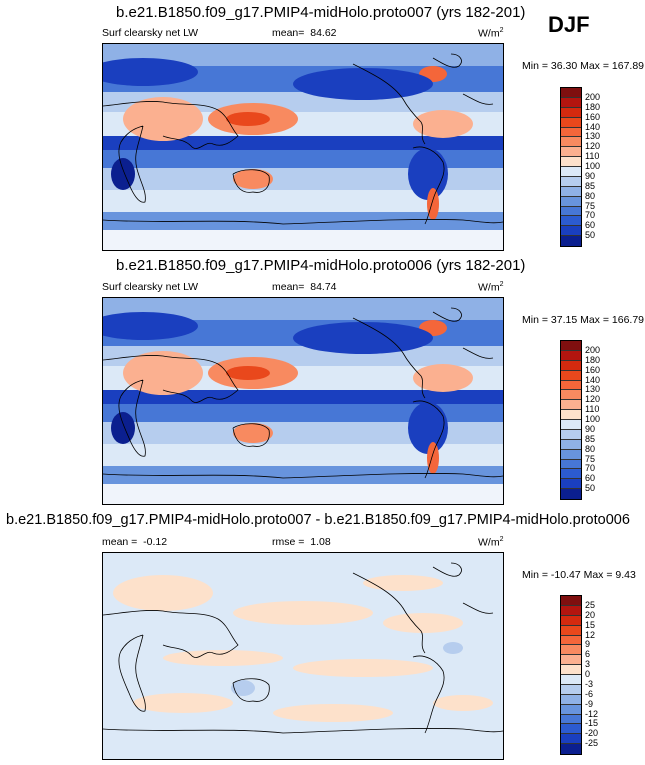 This screenshot has width=645, height=765. Describe the element at coordinates (150, 287) in the screenshot. I see `panel2-variable: Surf clearsky net LW` at that location.